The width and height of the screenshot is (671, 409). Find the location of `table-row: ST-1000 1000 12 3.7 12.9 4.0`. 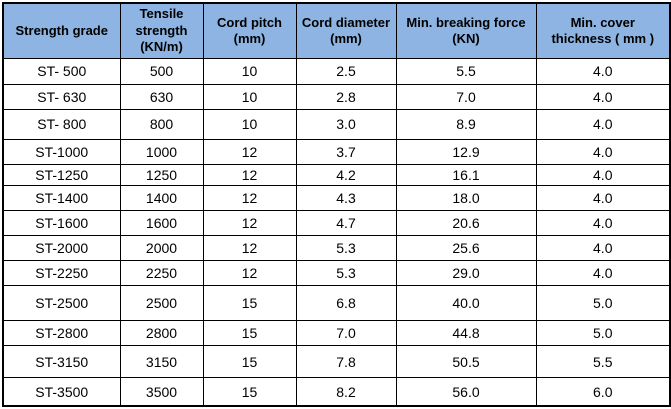

table-row: ST-1000 1000 12 3.7 12.9 4.0 is located at coordinates (336, 151).